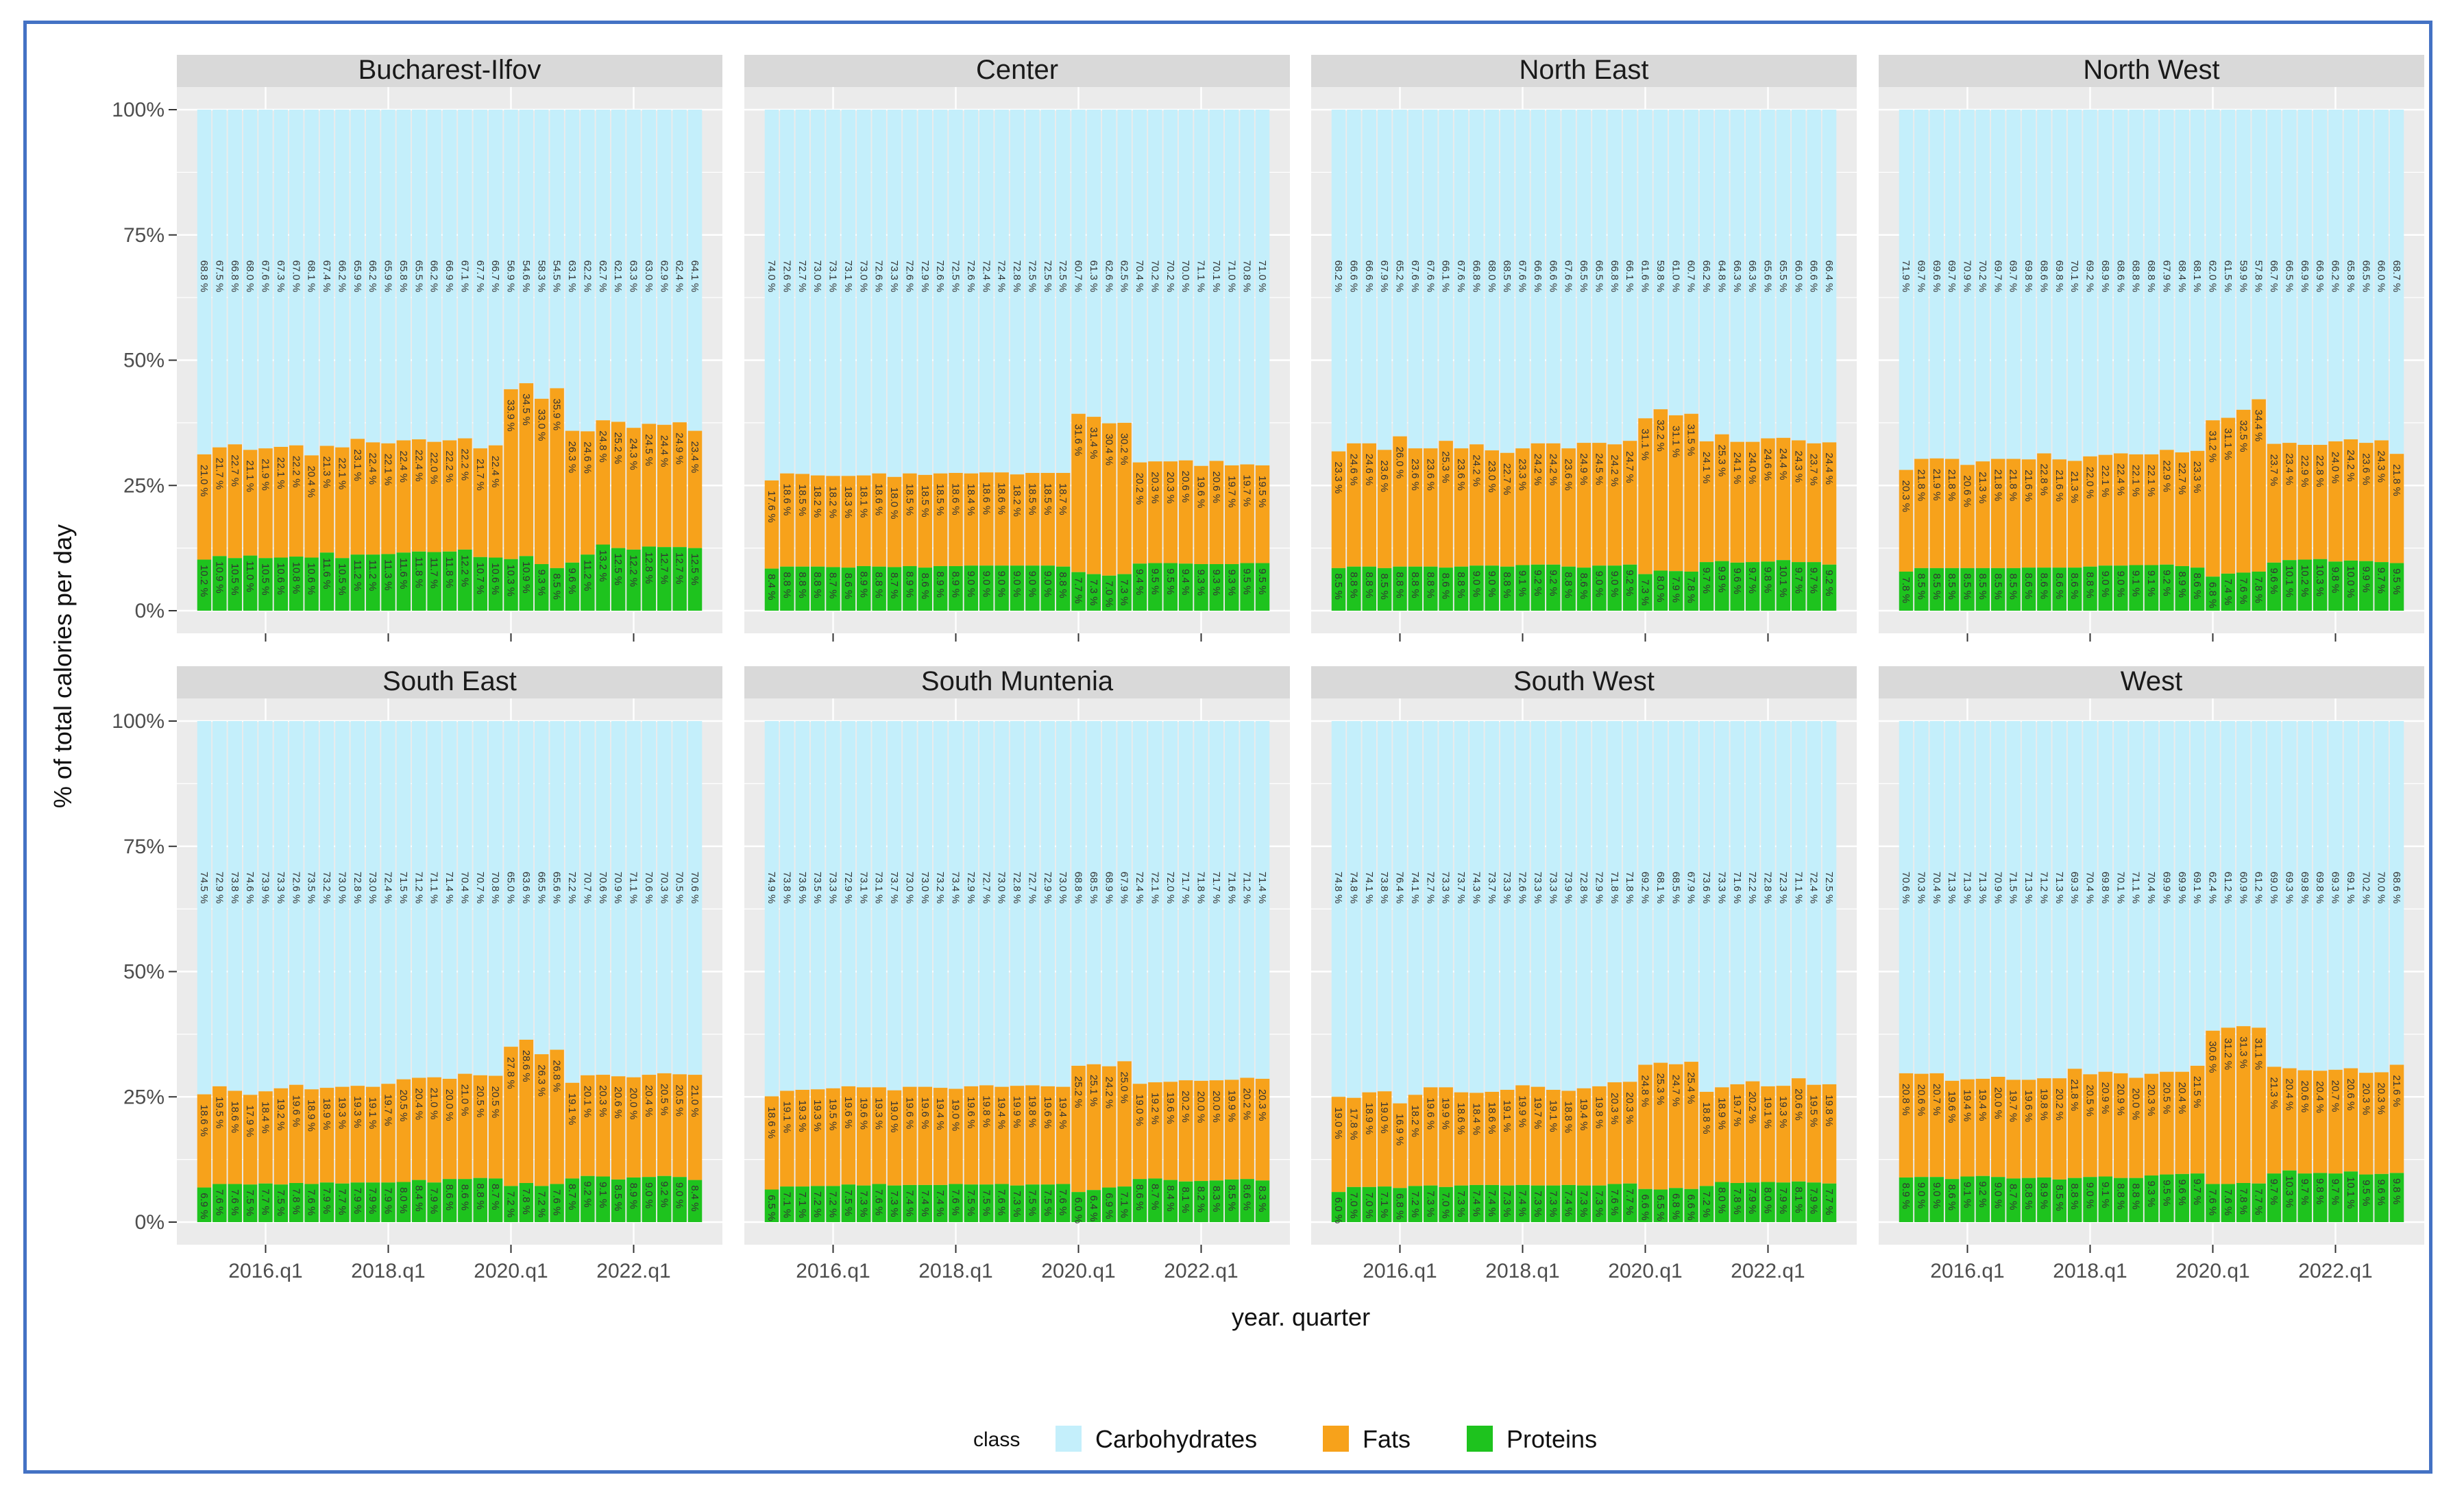 This screenshot has width=2464, height=1499. Describe the element at coordinates (250, 476) in the screenshot. I see `data-label-fats: 21.1 %` at that location.